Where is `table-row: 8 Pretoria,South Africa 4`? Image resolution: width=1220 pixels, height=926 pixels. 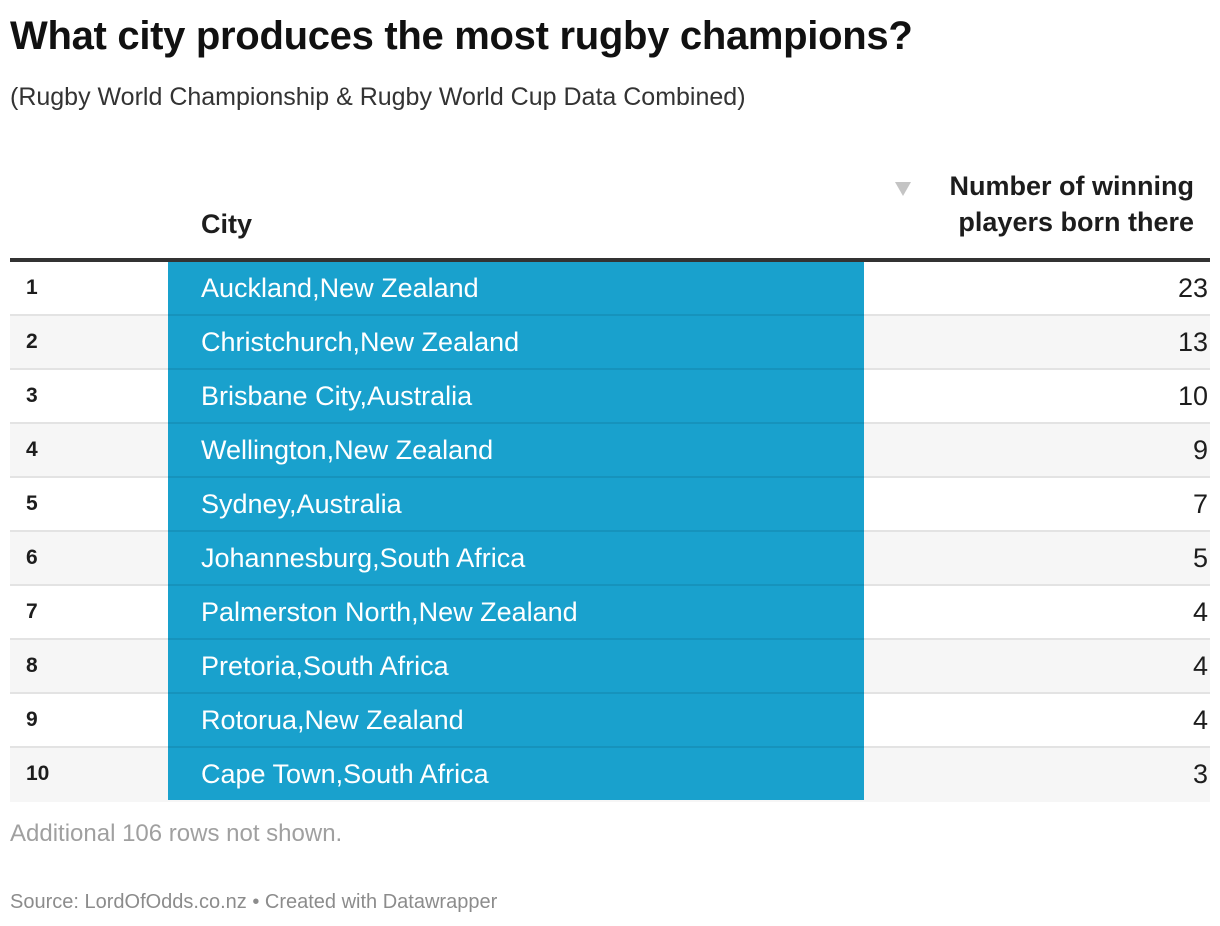
table-row: 8 Pretoria,South Africa 4 is located at coordinates (610, 667).